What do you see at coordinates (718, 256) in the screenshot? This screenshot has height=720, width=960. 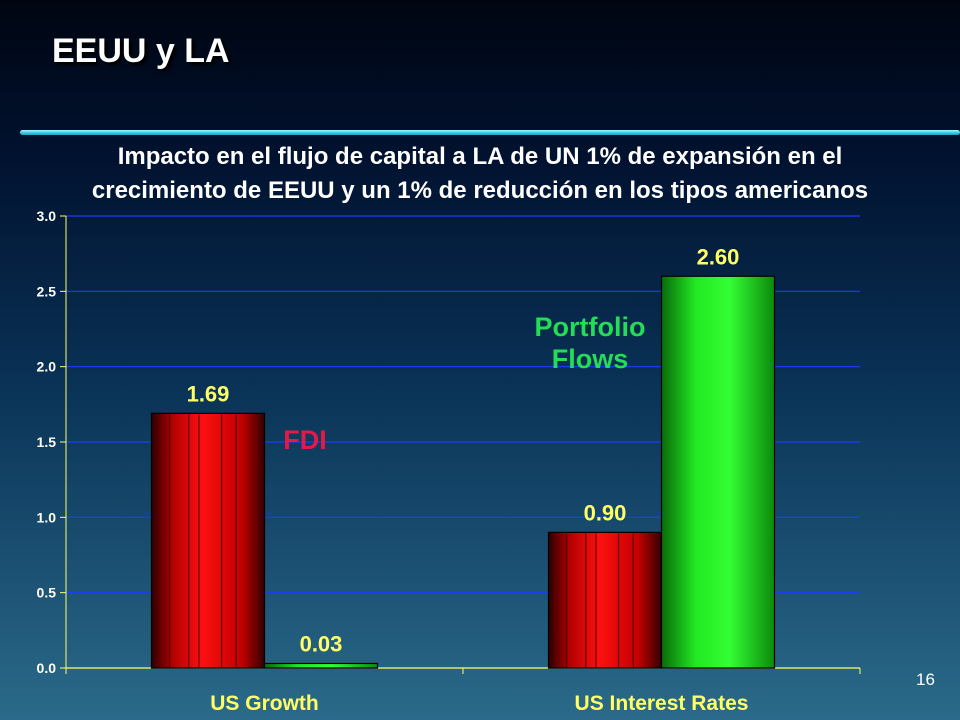 I see `data-label-portfolio-2: 2.60` at bounding box center [718, 256].